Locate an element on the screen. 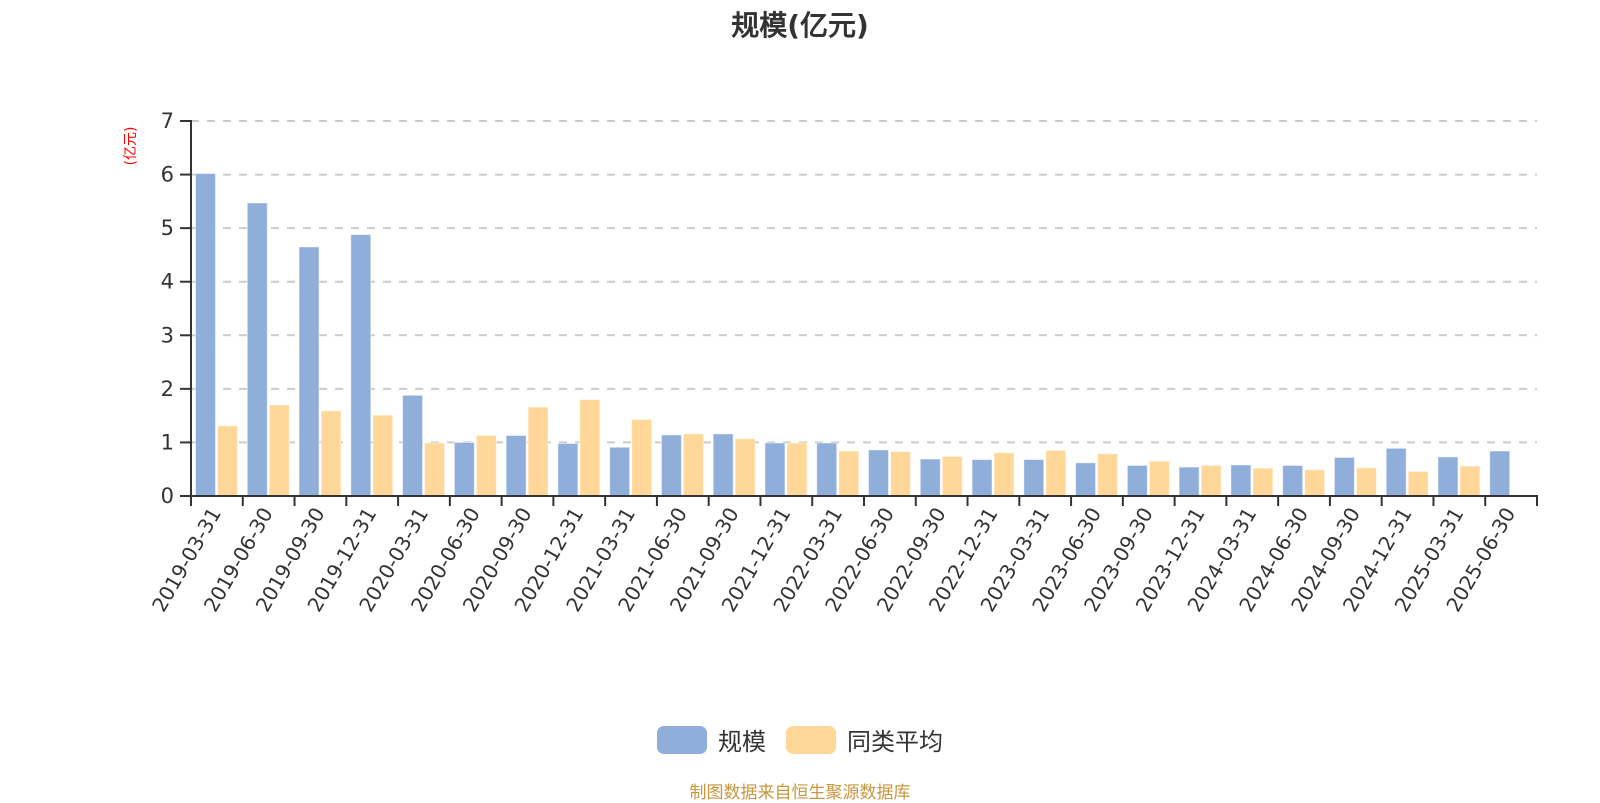 The height and width of the screenshot is (803, 1600). legend-swatch-peer-average is located at coordinates (811, 739).